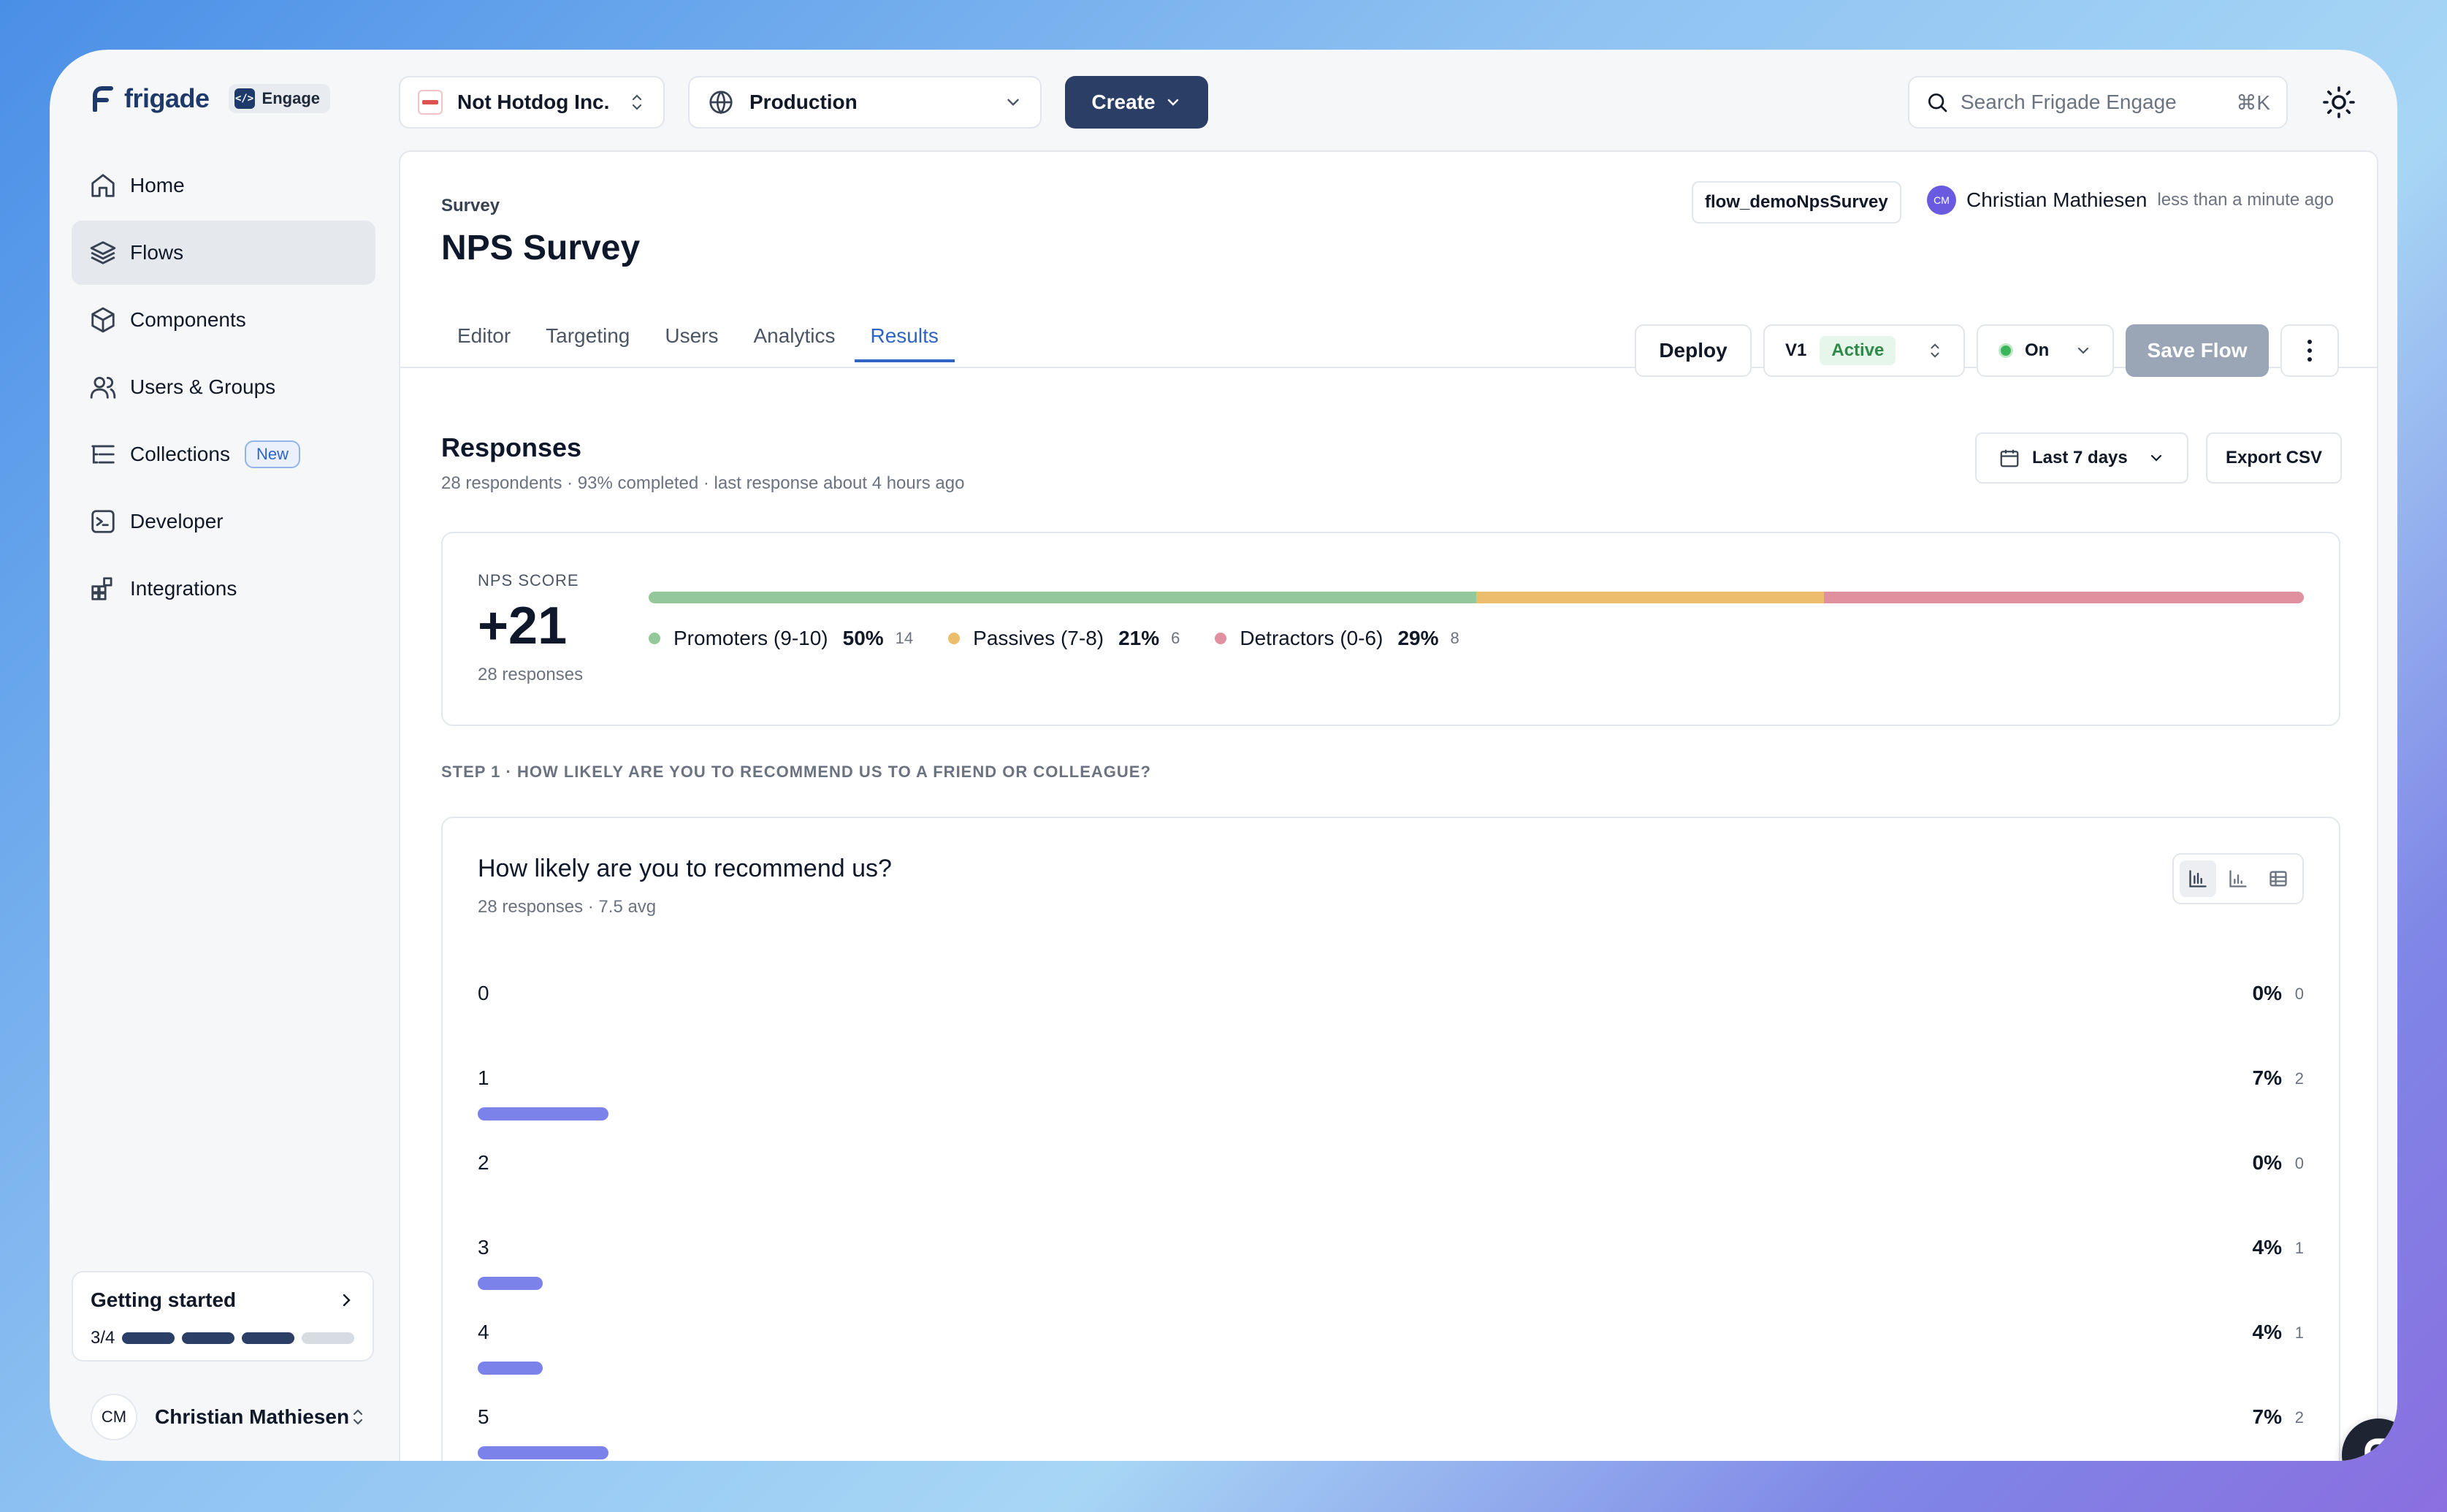  I want to click on sidebar-item-developer: Developer, so click(224, 521).